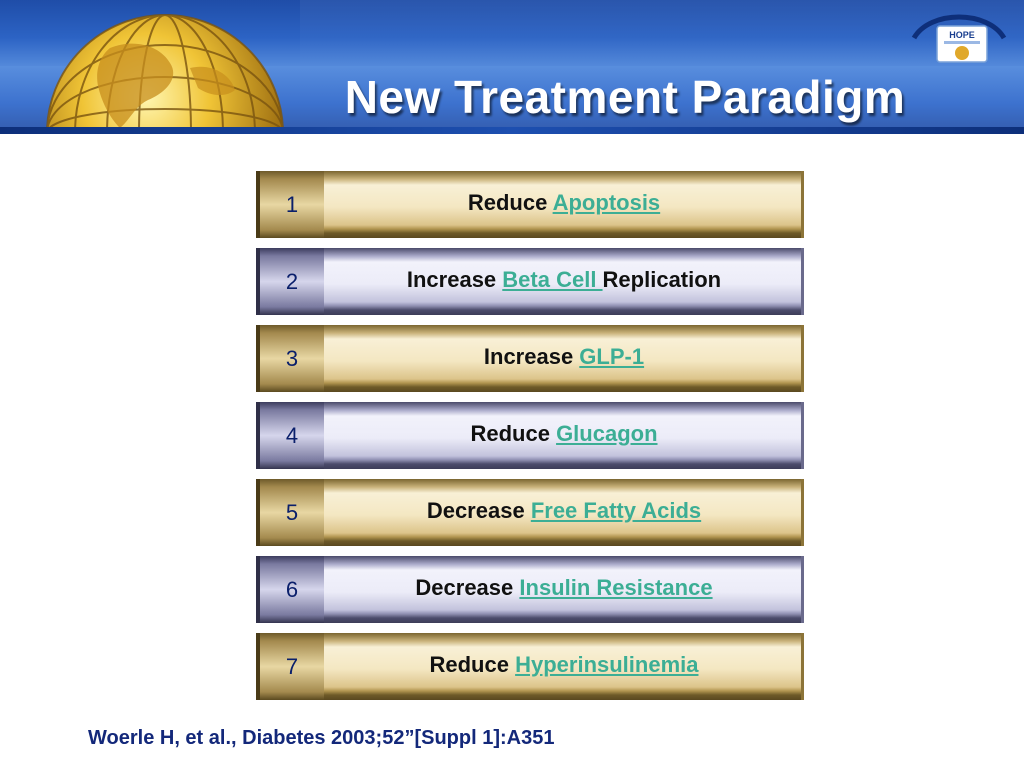  What do you see at coordinates (616, 510) in the screenshot?
I see `item-highlight-link: Free Fatty Acids` at bounding box center [616, 510].